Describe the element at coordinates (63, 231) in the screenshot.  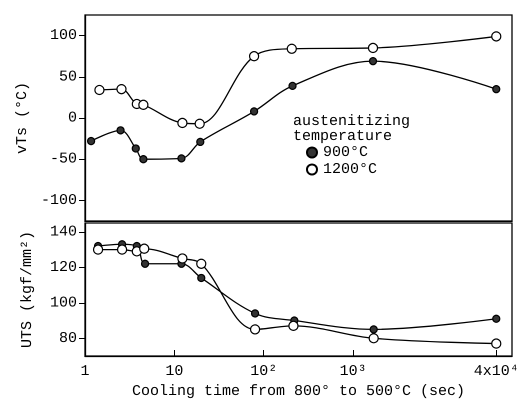
I see `y-tick-label: 140` at that location.